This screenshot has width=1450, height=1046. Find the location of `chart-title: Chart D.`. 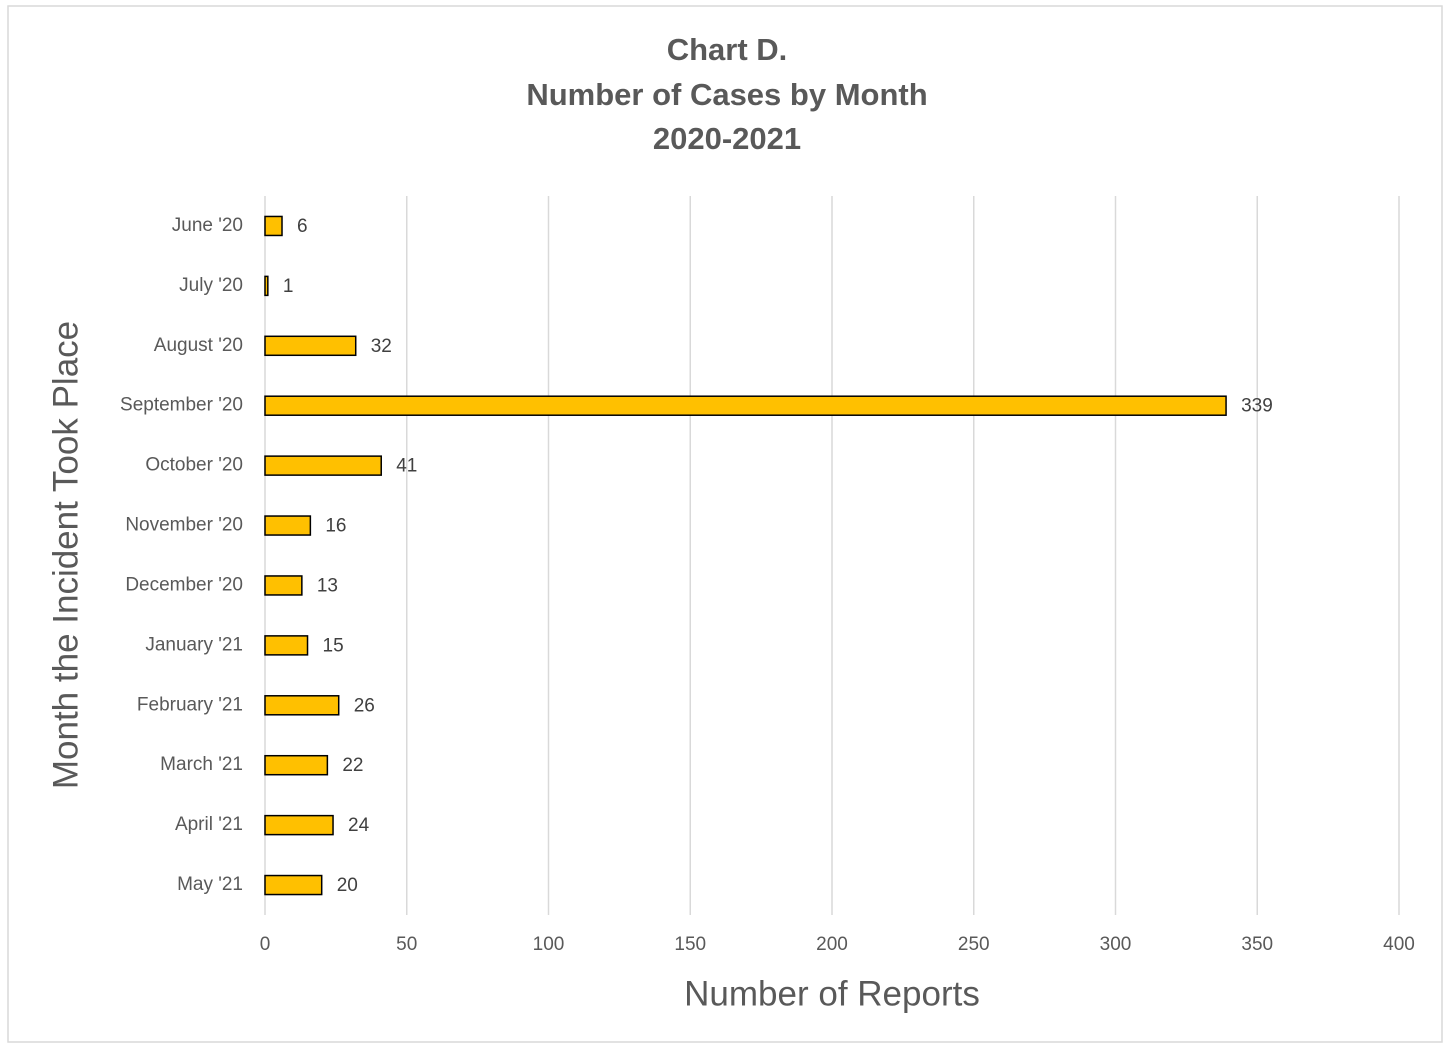

chart-title: Chart D. is located at coordinates (727, 49).